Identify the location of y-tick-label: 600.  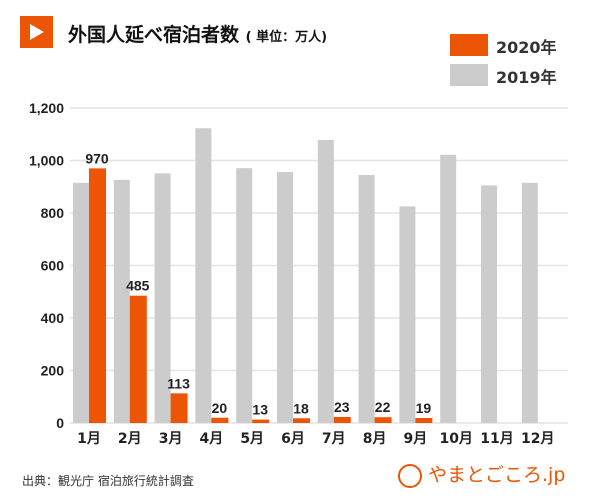
(53, 266).